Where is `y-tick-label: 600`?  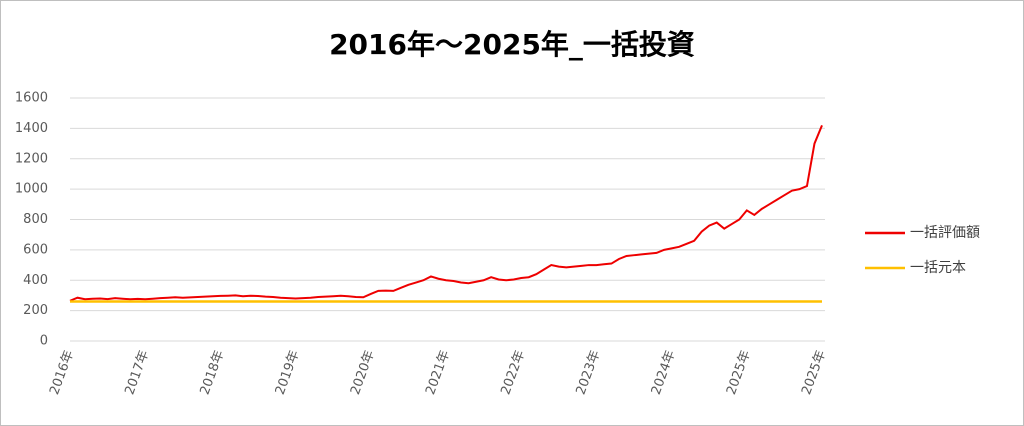 y-tick-label: 600 is located at coordinates (35, 249).